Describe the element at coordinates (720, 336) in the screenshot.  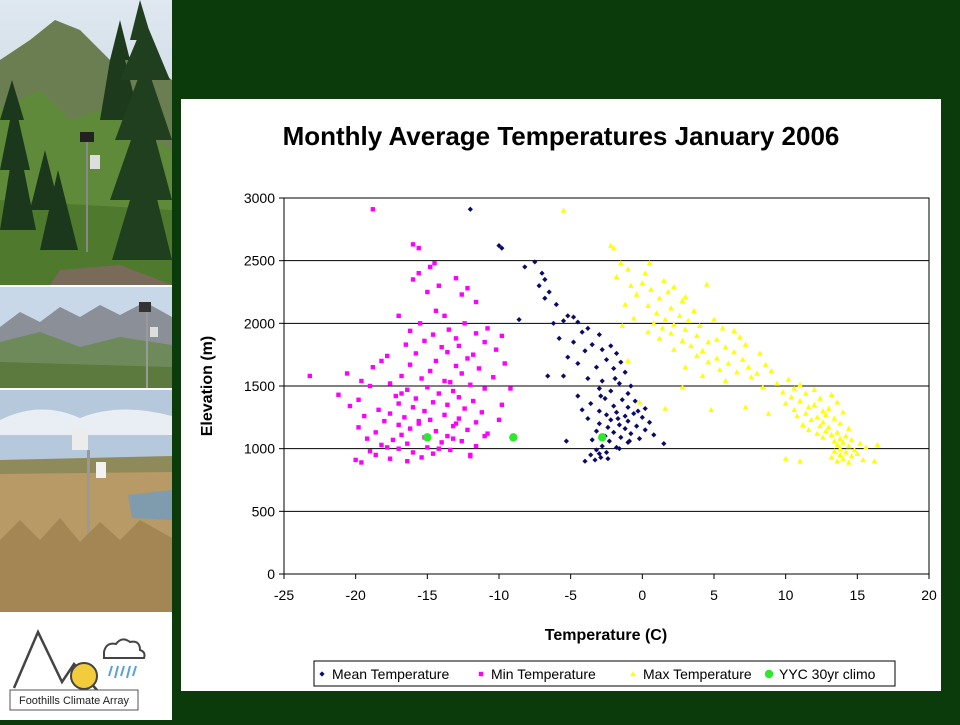
I see `series-max-temperature` at that location.